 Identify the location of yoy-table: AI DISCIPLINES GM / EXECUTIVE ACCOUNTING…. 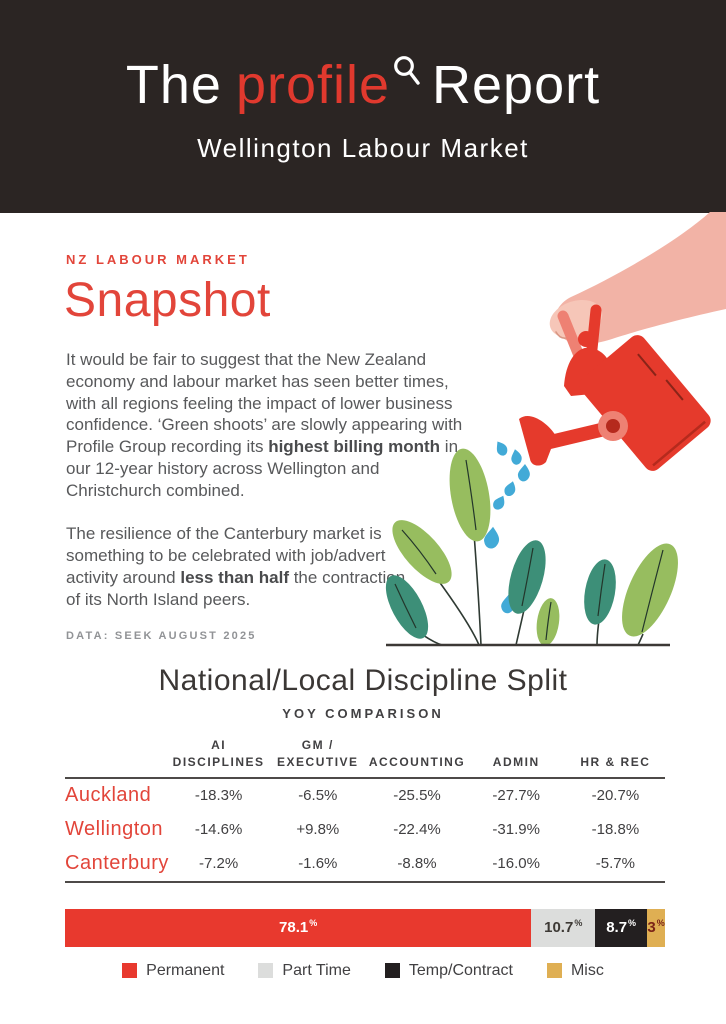
(365, 810).